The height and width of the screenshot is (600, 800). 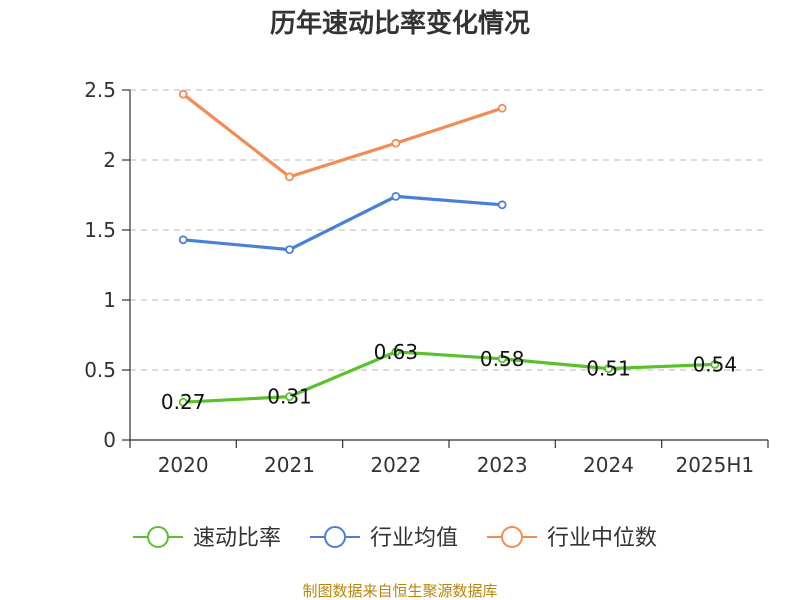 What do you see at coordinates (608, 465) in the screenshot?
I see `x-tick-label: 2024` at bounding box center [608, 465].